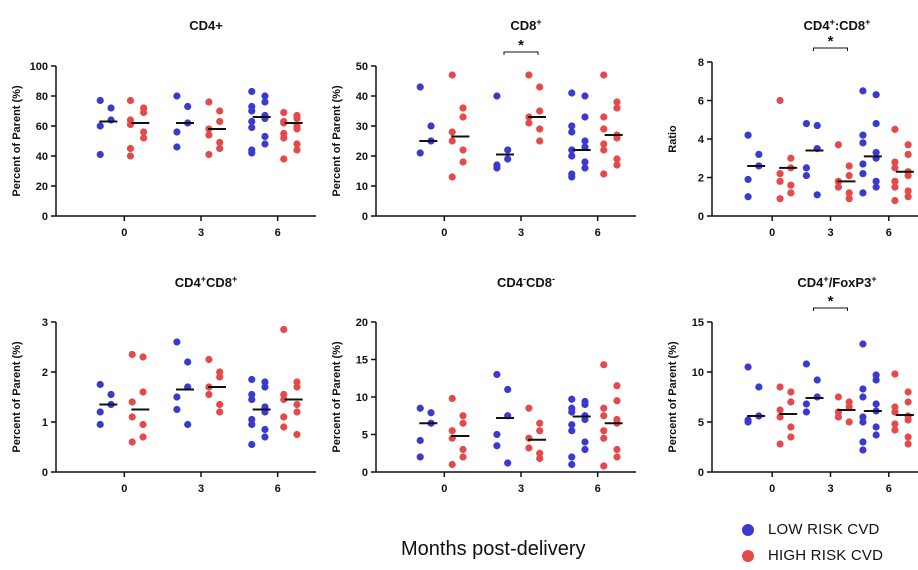  Describe the element at coordinates (598, 233) in the screenshot. I see `x-tick-label: 6` at that location.